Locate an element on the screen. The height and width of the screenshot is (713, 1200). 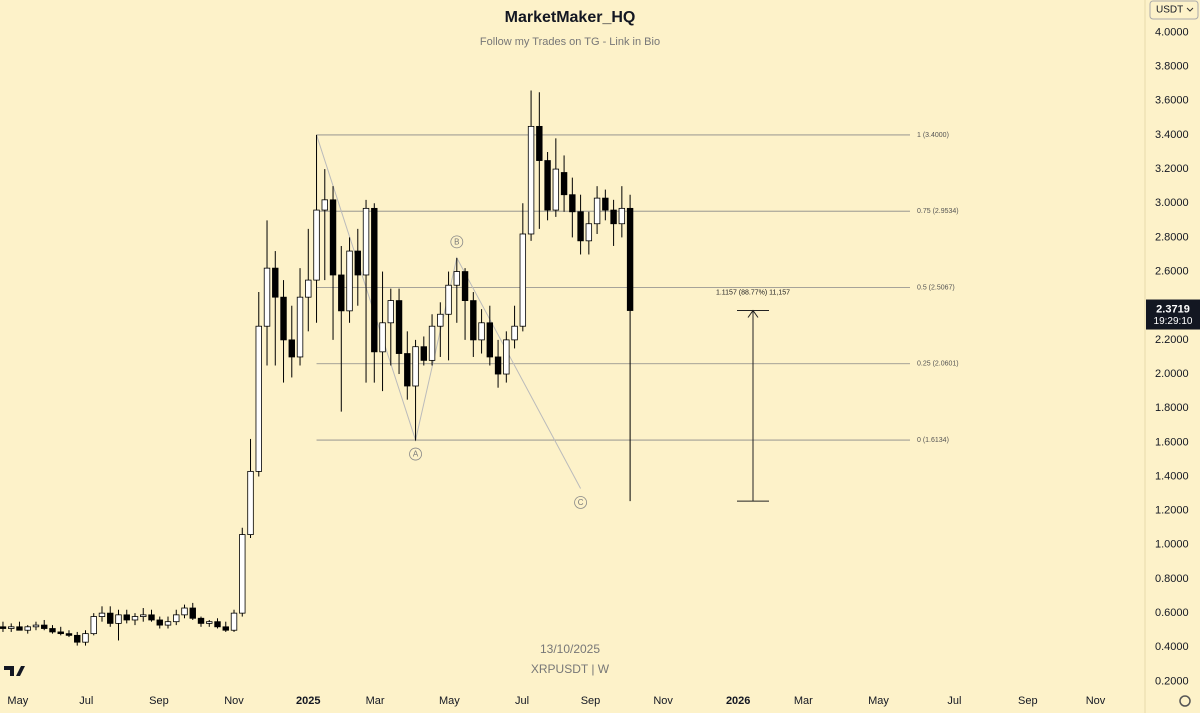
y-tick-label: 3.0000 is located at coordinates (1172, 203).